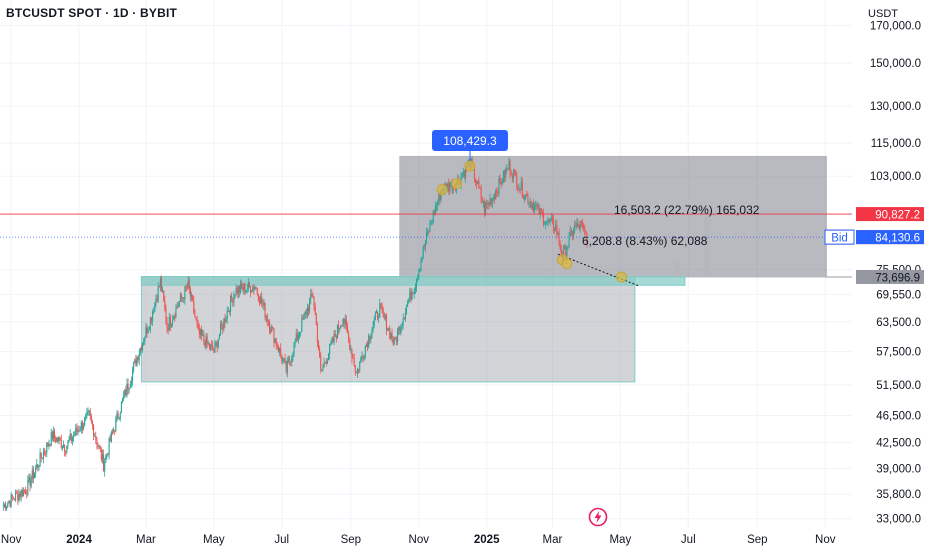 The height and width of the screenshot is (550, 932). What do you see at coordinates (598, 517) in the screenshot?
I see `lightning-logo-icon` at bounding box center [598, 517].